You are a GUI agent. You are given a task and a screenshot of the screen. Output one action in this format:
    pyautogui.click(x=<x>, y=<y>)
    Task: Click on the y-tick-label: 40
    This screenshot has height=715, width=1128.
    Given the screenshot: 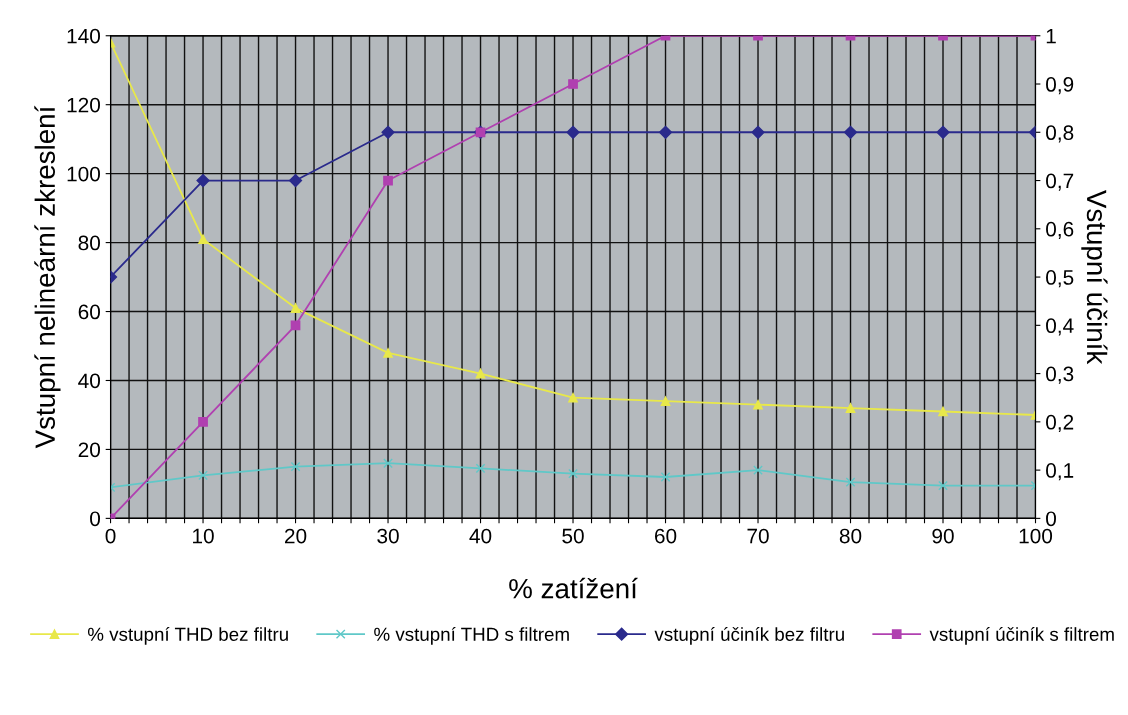 What is the action you would take?
    pyautogui.click(x=89, y=381)
    